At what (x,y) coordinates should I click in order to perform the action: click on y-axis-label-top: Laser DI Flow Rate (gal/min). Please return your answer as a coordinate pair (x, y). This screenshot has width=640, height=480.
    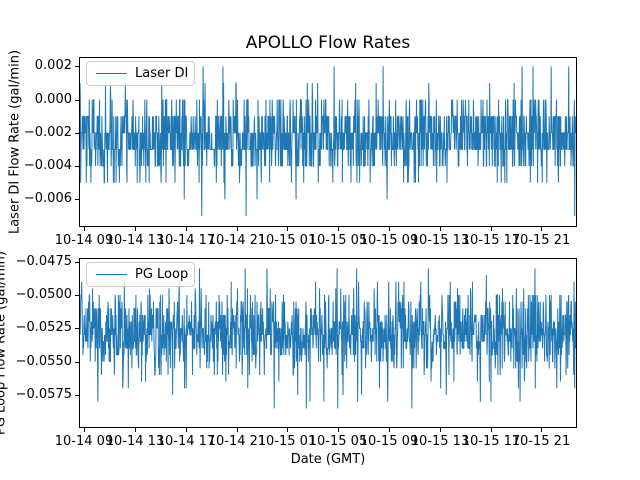
    Looking at the image, I should click on (15, 142).